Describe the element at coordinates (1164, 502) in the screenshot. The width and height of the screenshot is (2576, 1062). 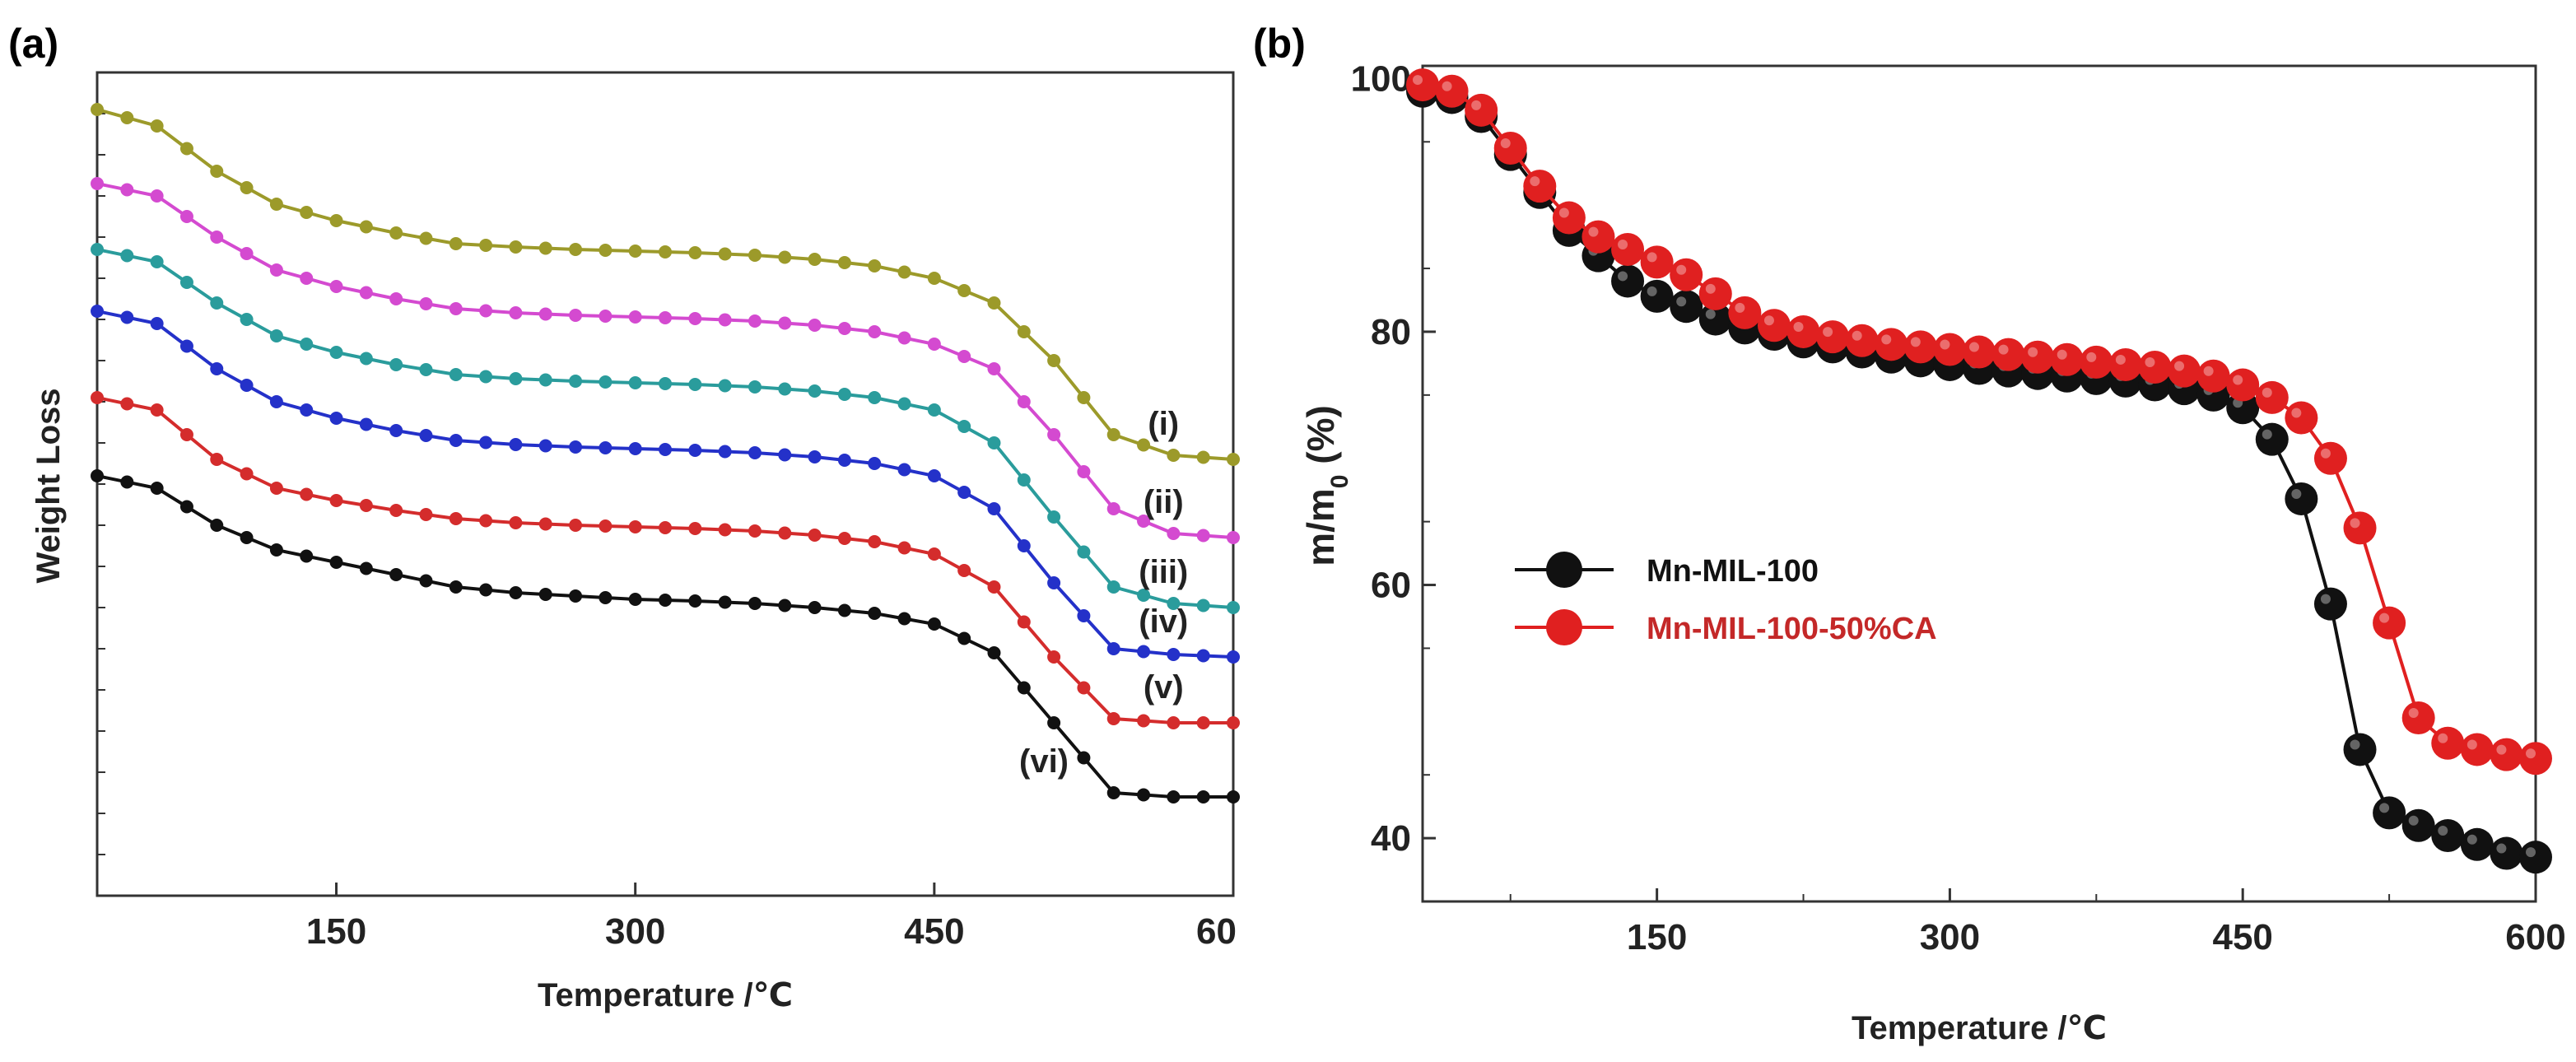
I see `series-label-ii: (ii)` at that location.